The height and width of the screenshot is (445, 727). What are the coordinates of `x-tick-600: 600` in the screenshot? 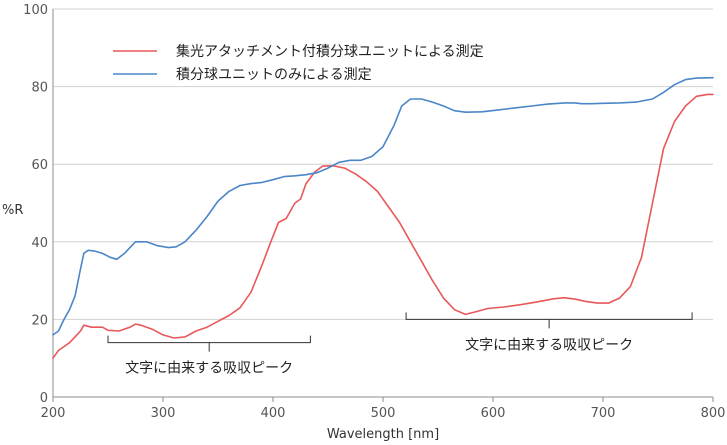 It's located at (493, 413).